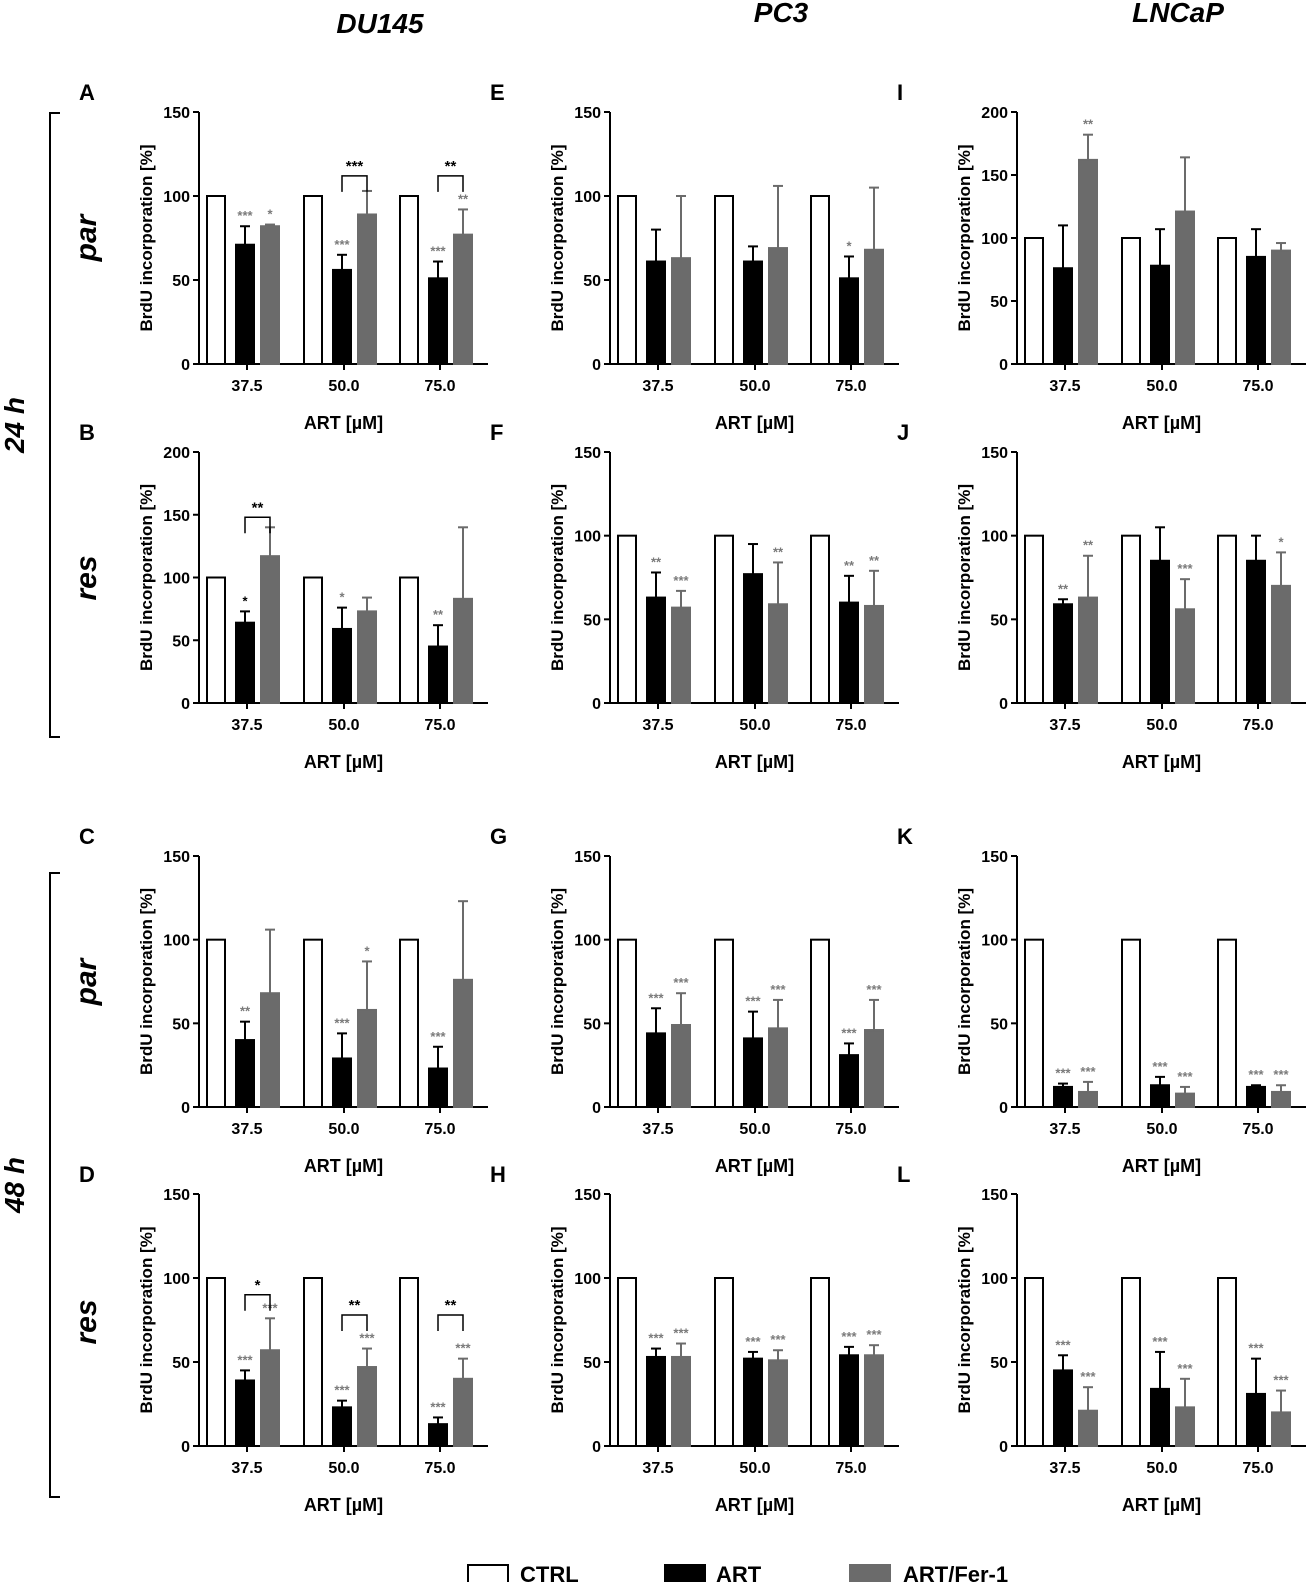  I want to click on legend-label-ctrl: CTRL, so click(549, 1572).